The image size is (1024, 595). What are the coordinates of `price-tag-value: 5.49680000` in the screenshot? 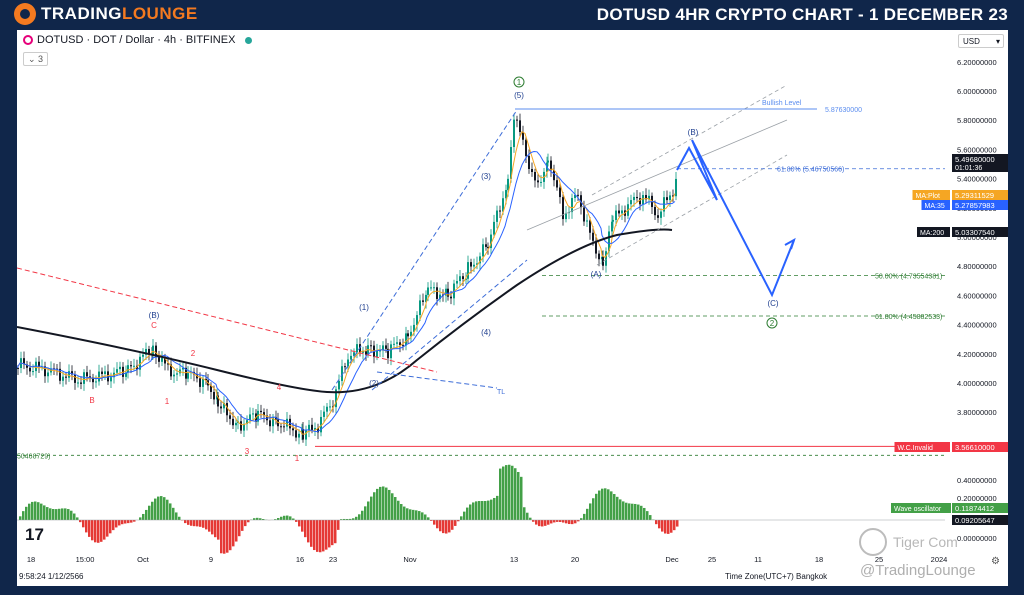 It's located at (975, 159).